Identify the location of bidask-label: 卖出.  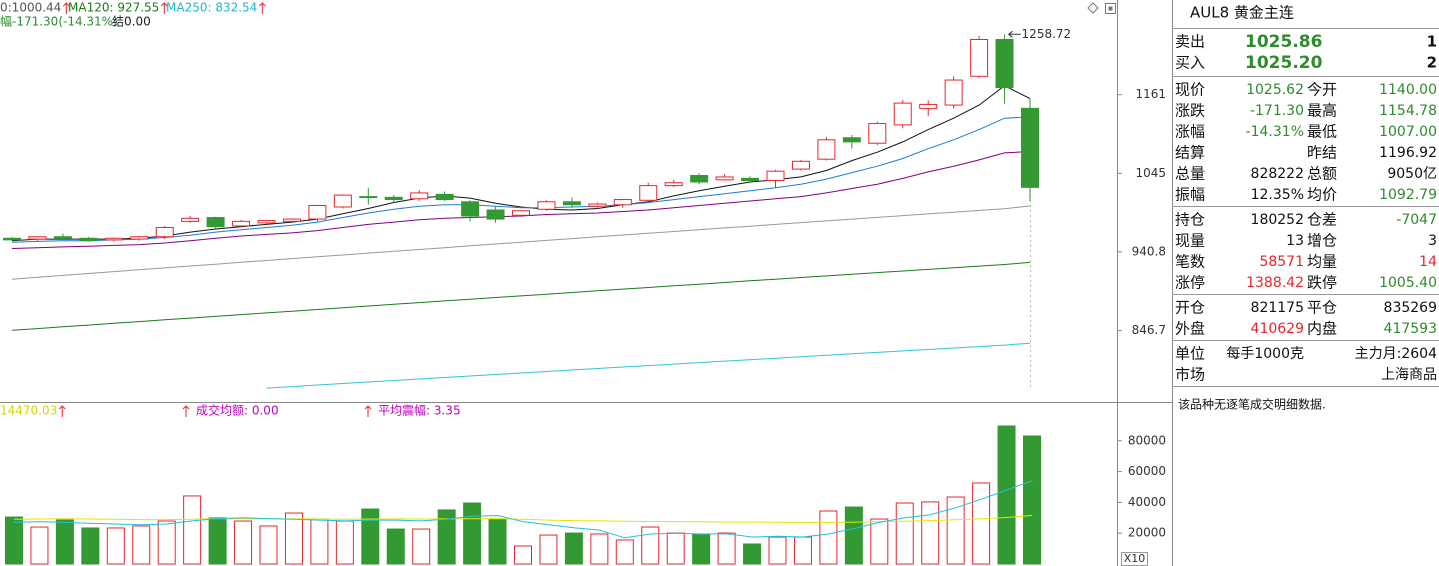
(1190, 42).